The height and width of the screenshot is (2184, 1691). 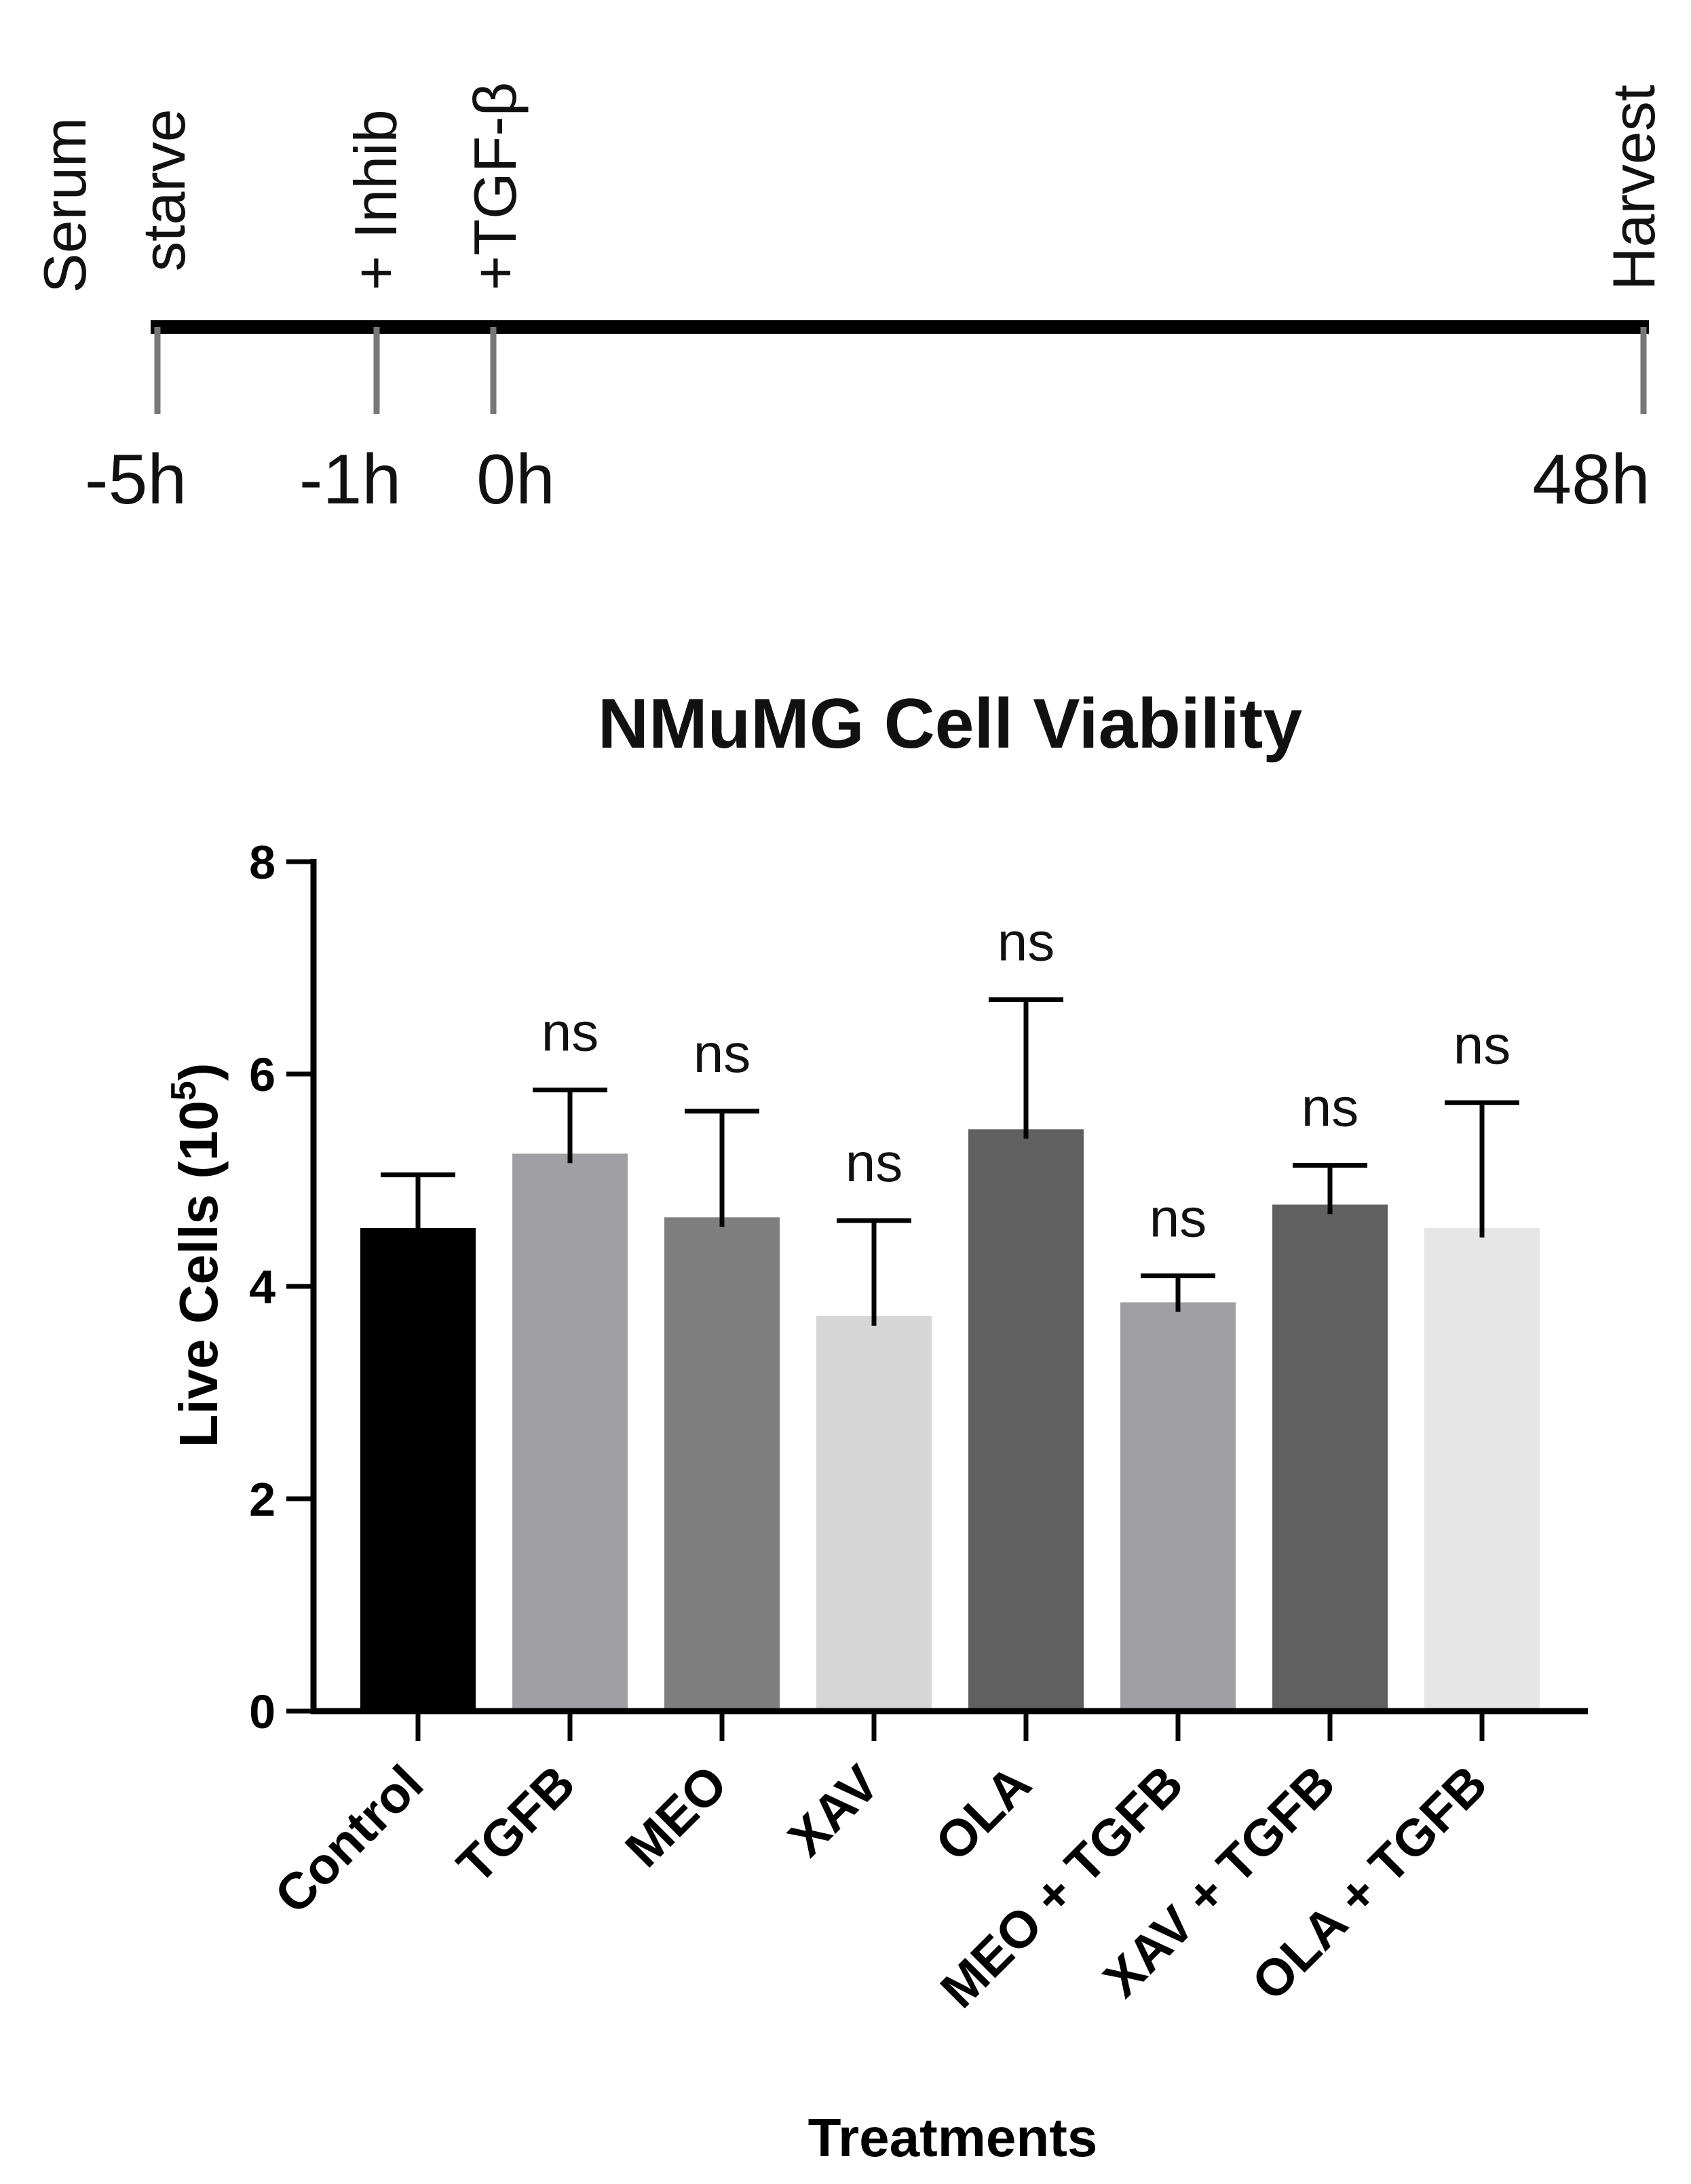 What do you see at coordinates (833, 1811) in the screenshot?
I see `x-tick-label: XAV` at bounding box center [833, 1811].